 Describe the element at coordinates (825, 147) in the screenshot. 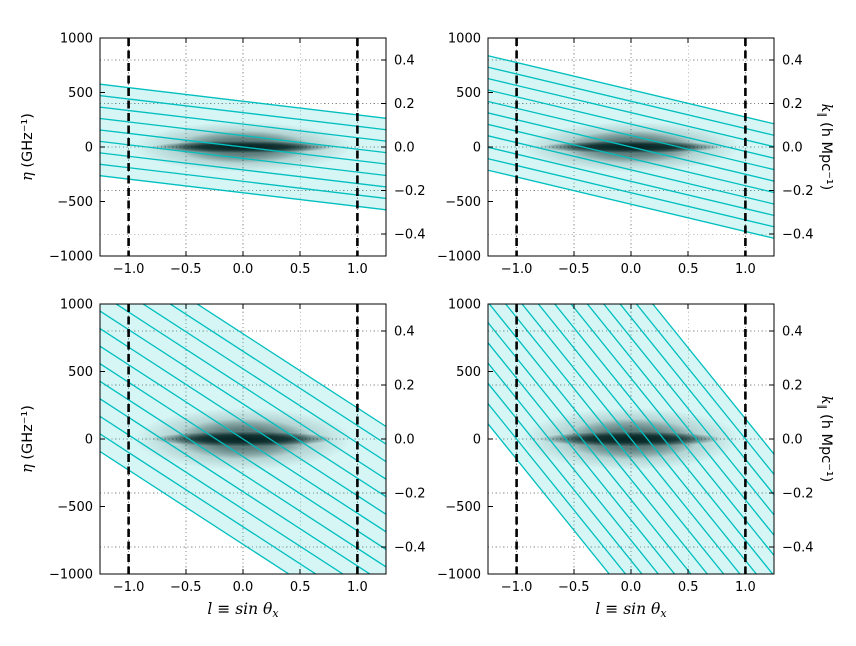

I see `y-axis-label-right: k∥ (h Mpc⁻¹)` at that location.